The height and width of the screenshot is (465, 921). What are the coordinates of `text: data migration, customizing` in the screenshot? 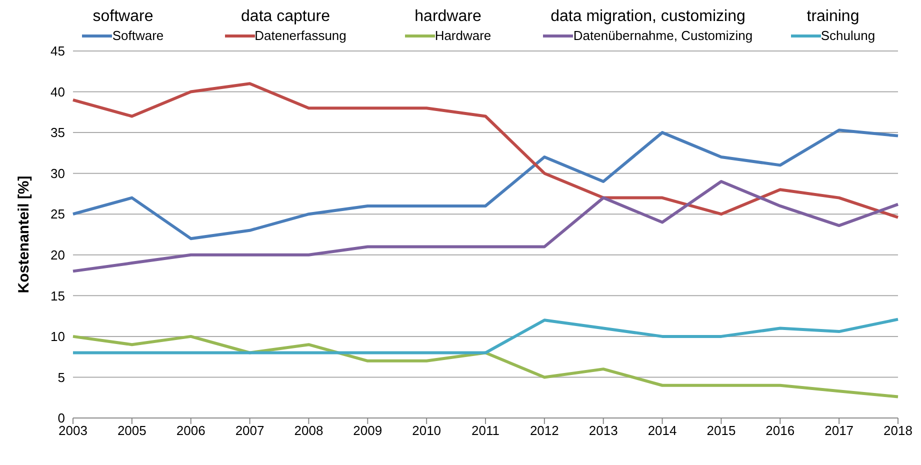 It's located at (648, 17).